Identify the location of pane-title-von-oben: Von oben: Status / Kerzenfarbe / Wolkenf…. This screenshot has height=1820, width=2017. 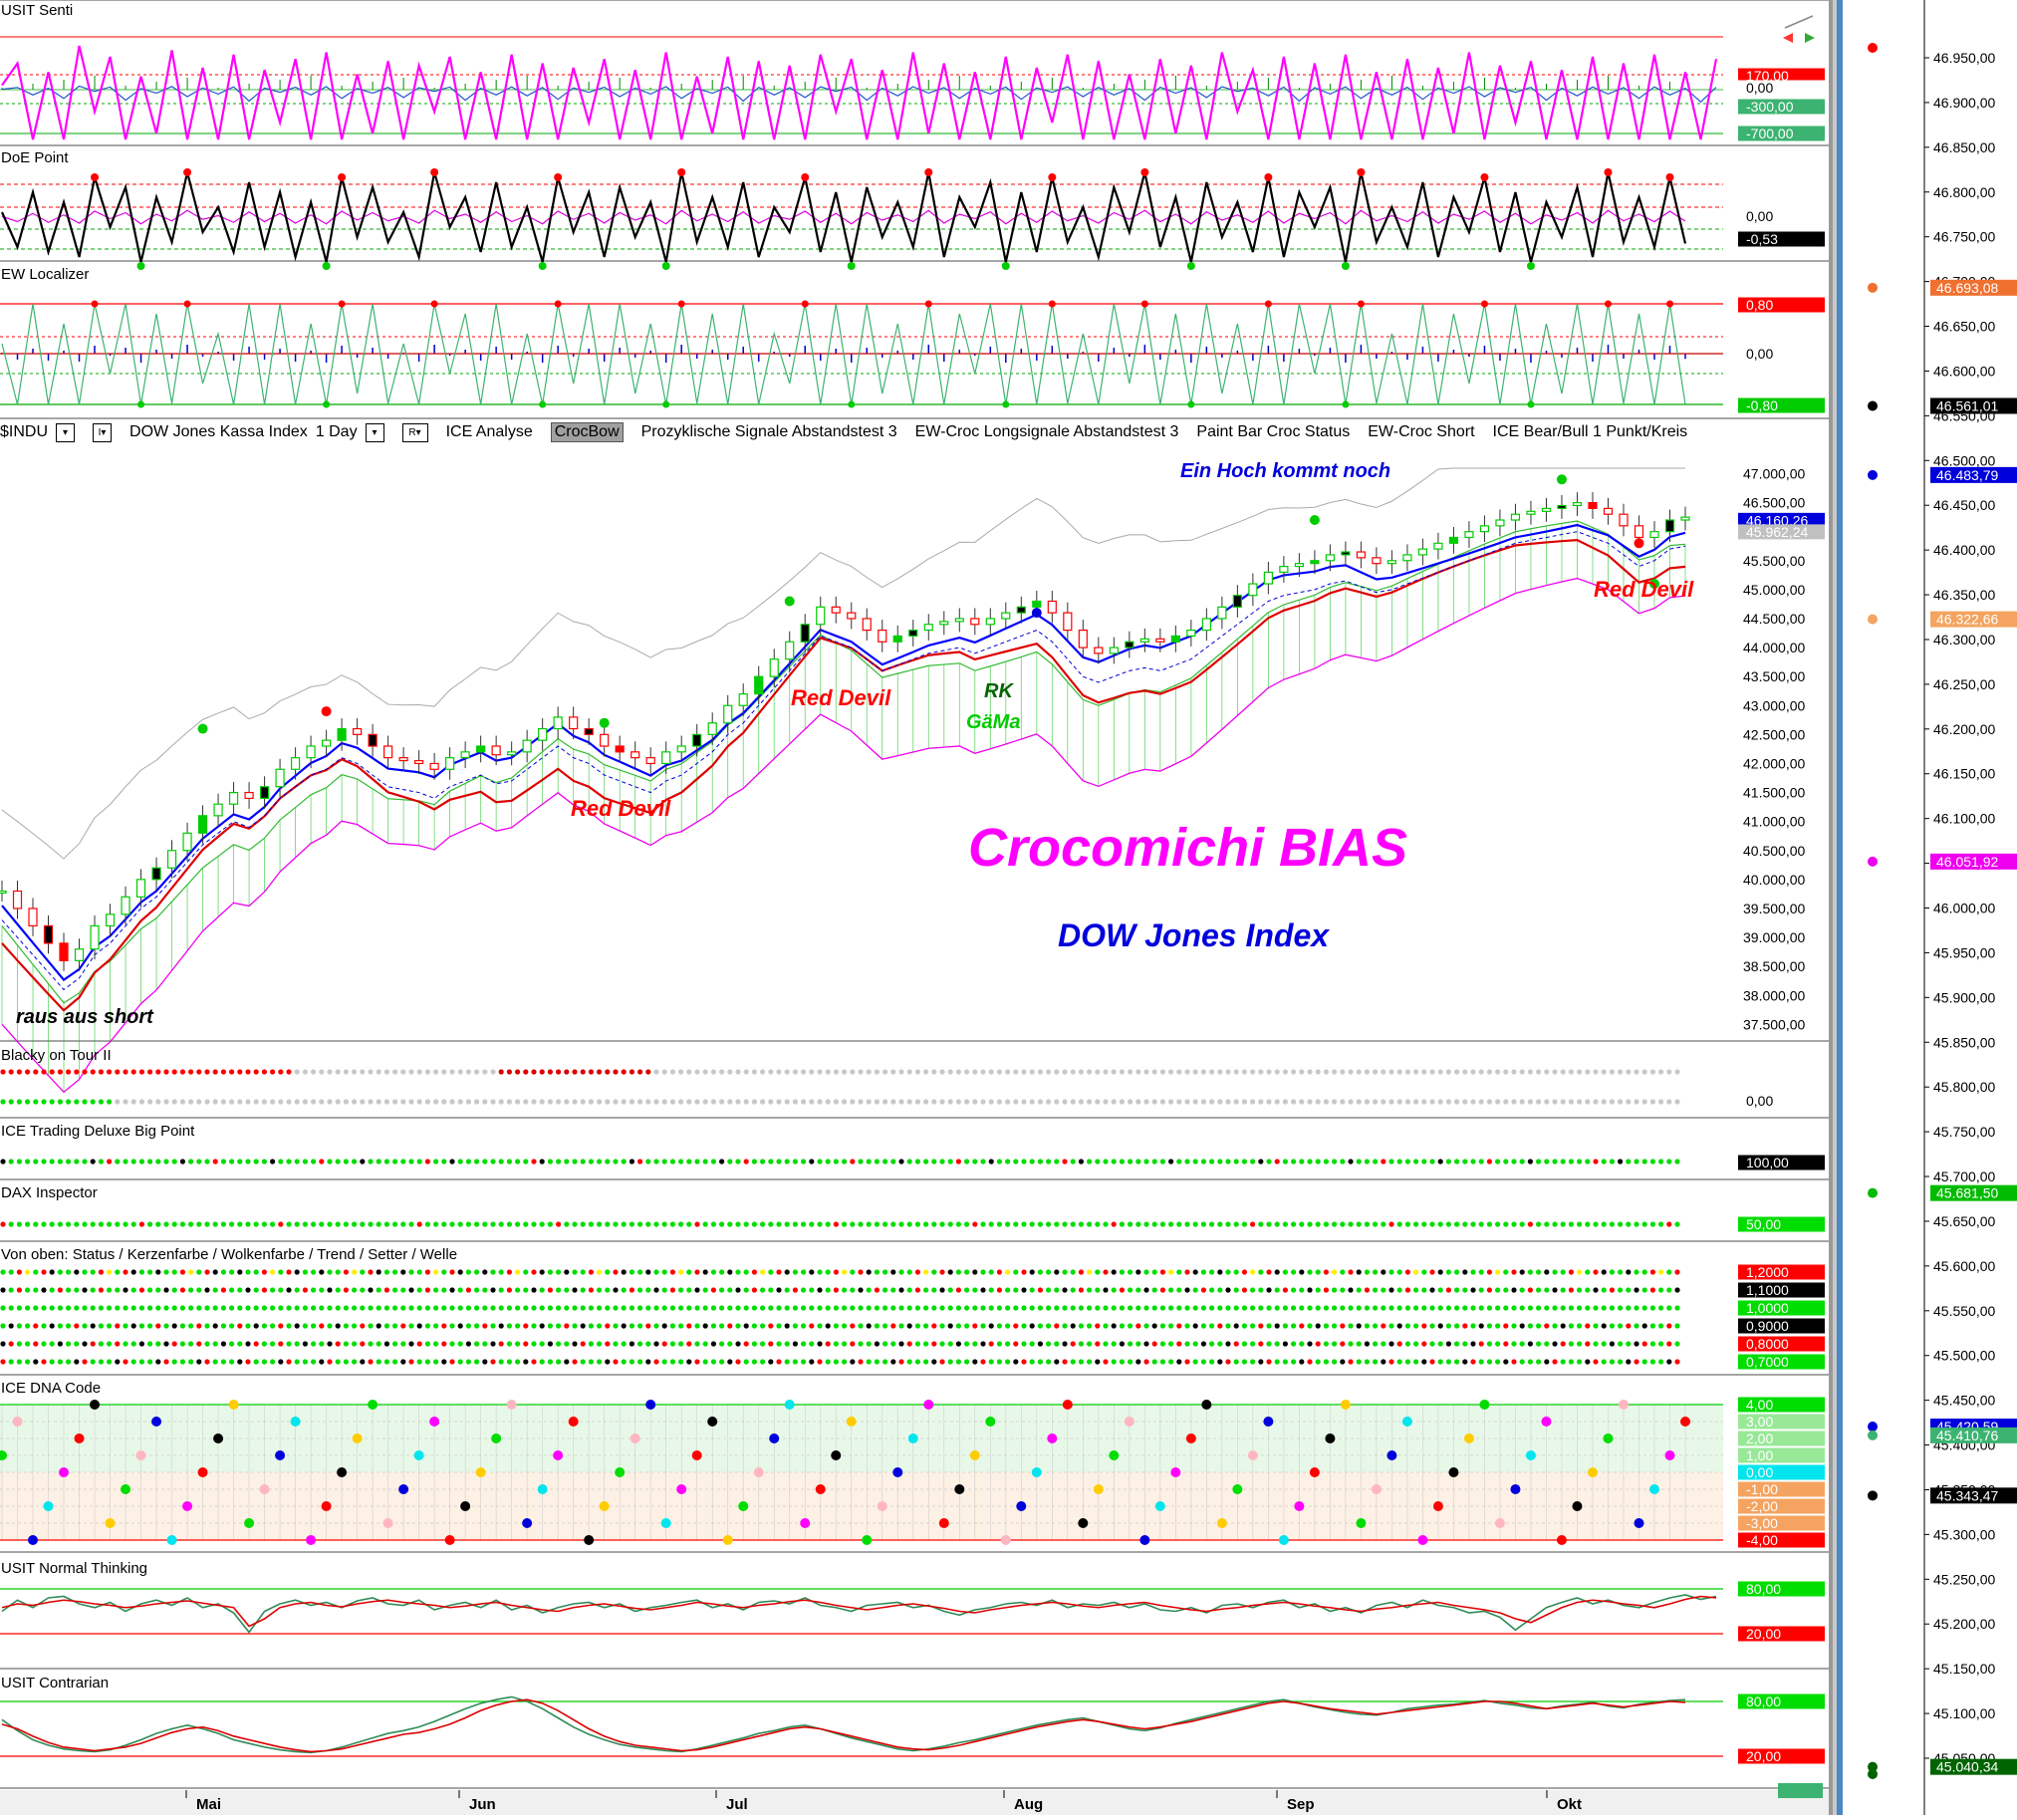
(229, 1254).